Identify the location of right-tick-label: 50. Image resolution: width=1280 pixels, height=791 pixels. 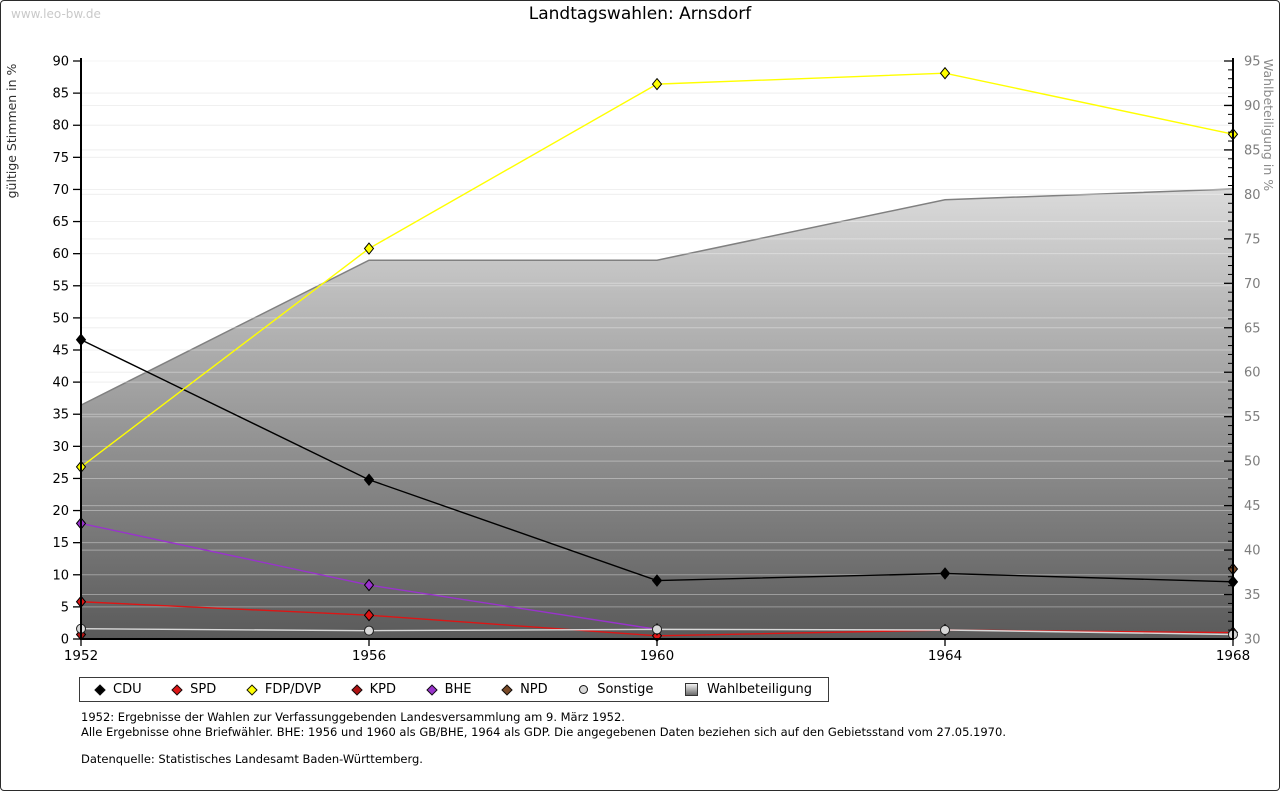
(1252, 462).